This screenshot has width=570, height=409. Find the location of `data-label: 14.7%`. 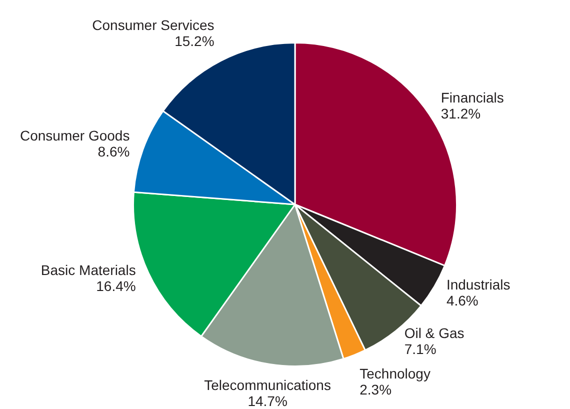

data-label: 14.7% is located at coordinates (268, 400).